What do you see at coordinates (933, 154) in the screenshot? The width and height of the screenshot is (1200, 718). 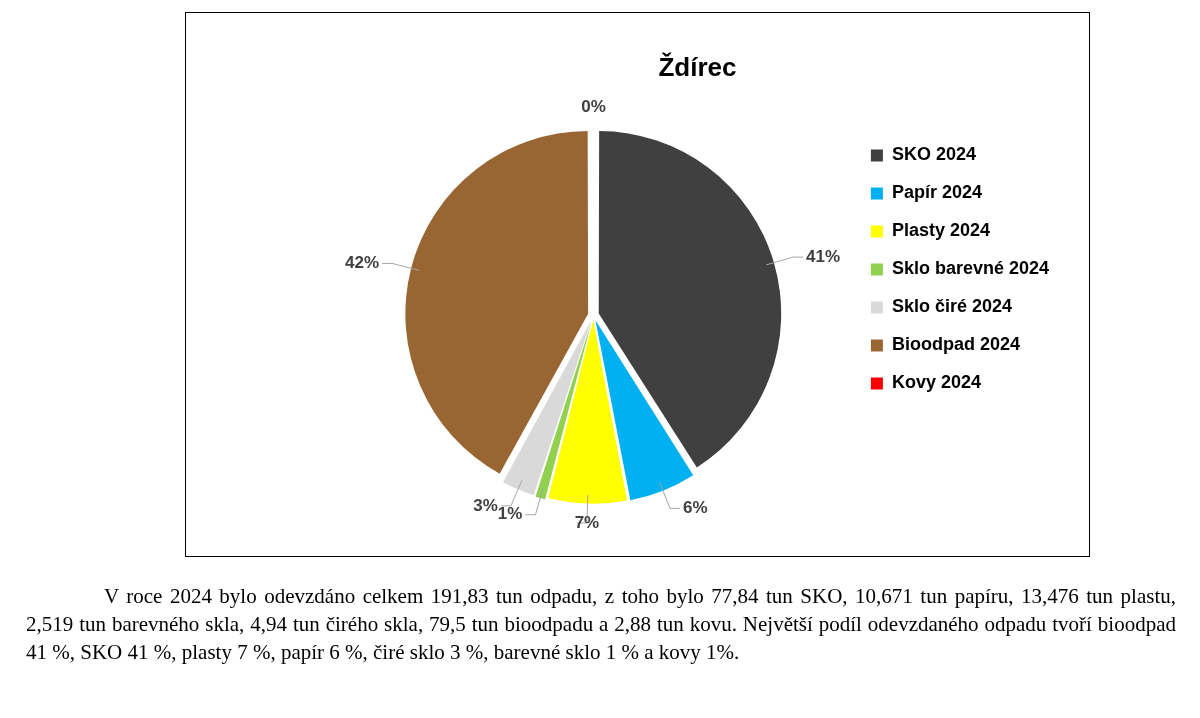 I see `legend-label: SKO 2024` at bounding box center [933, 154].